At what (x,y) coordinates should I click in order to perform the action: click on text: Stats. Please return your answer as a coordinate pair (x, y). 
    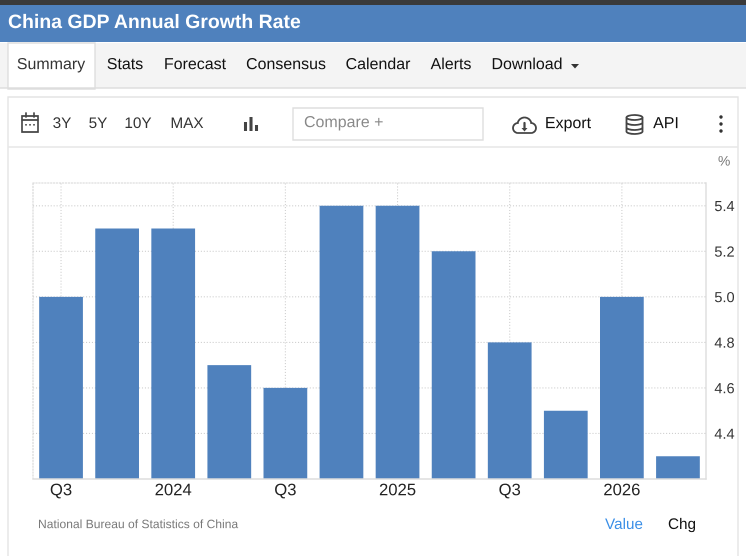
    Looking at the image, I should click on (125, 64).